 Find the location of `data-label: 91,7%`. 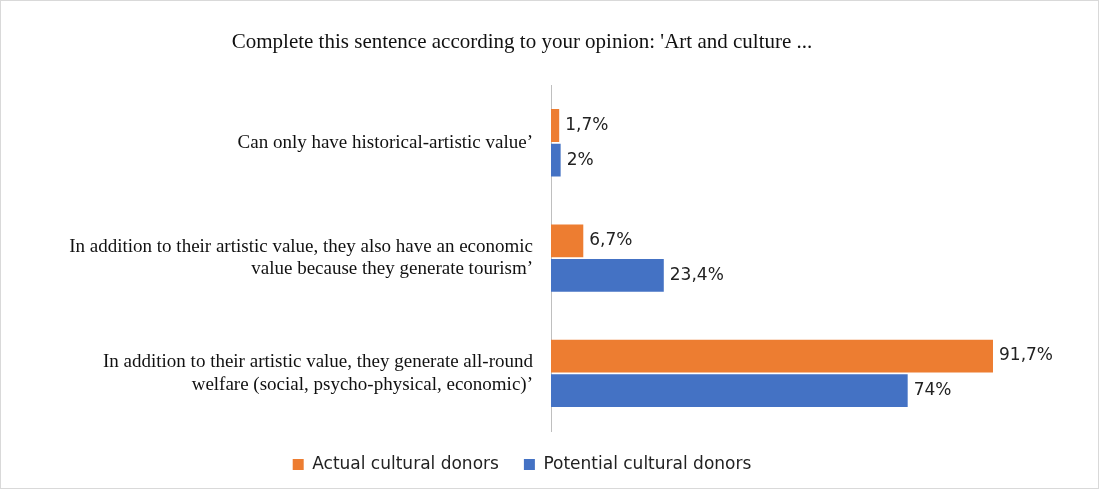

data-label: 91,7% is located at coordinates (1026, 354).